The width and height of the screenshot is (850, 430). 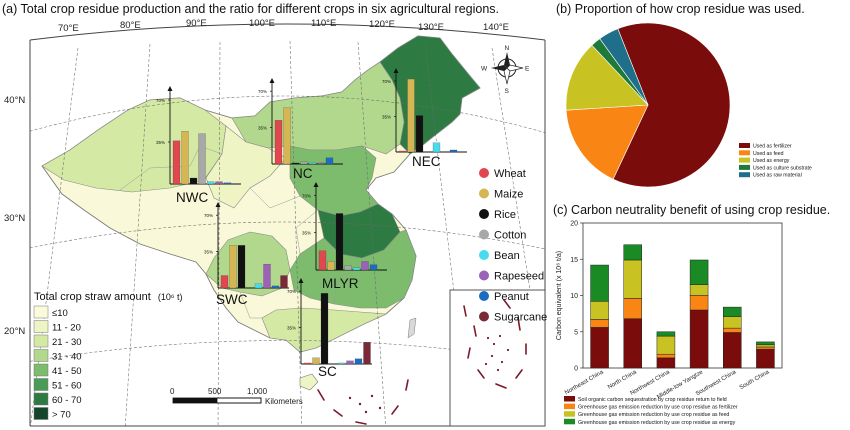 I want to click on crop-legend-item: Bean, so click(x=499, y=256).